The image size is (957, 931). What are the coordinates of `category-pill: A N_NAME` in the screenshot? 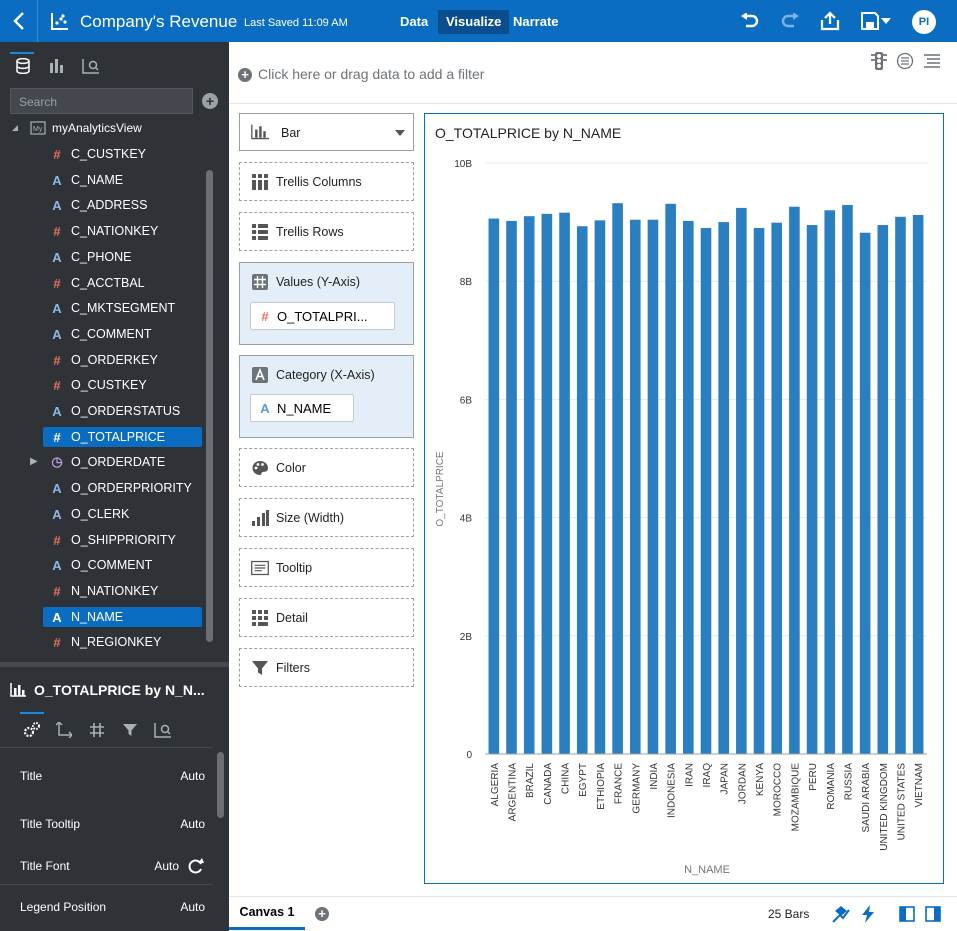 It's located at (302, 408).